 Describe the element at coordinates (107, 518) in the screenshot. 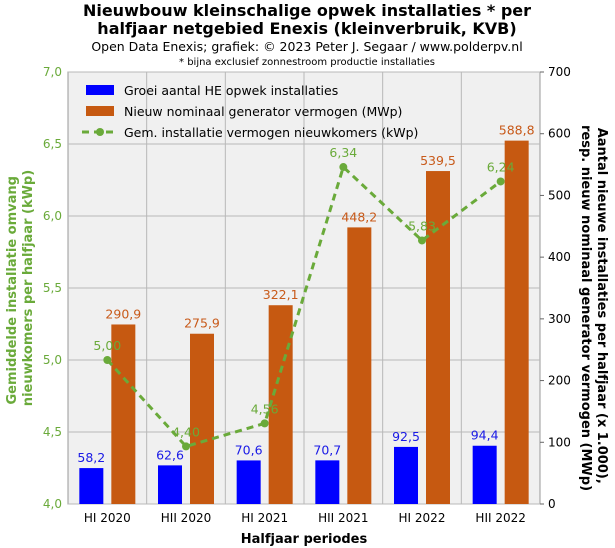

I see `x-tick-label: HI 2020` at that location.